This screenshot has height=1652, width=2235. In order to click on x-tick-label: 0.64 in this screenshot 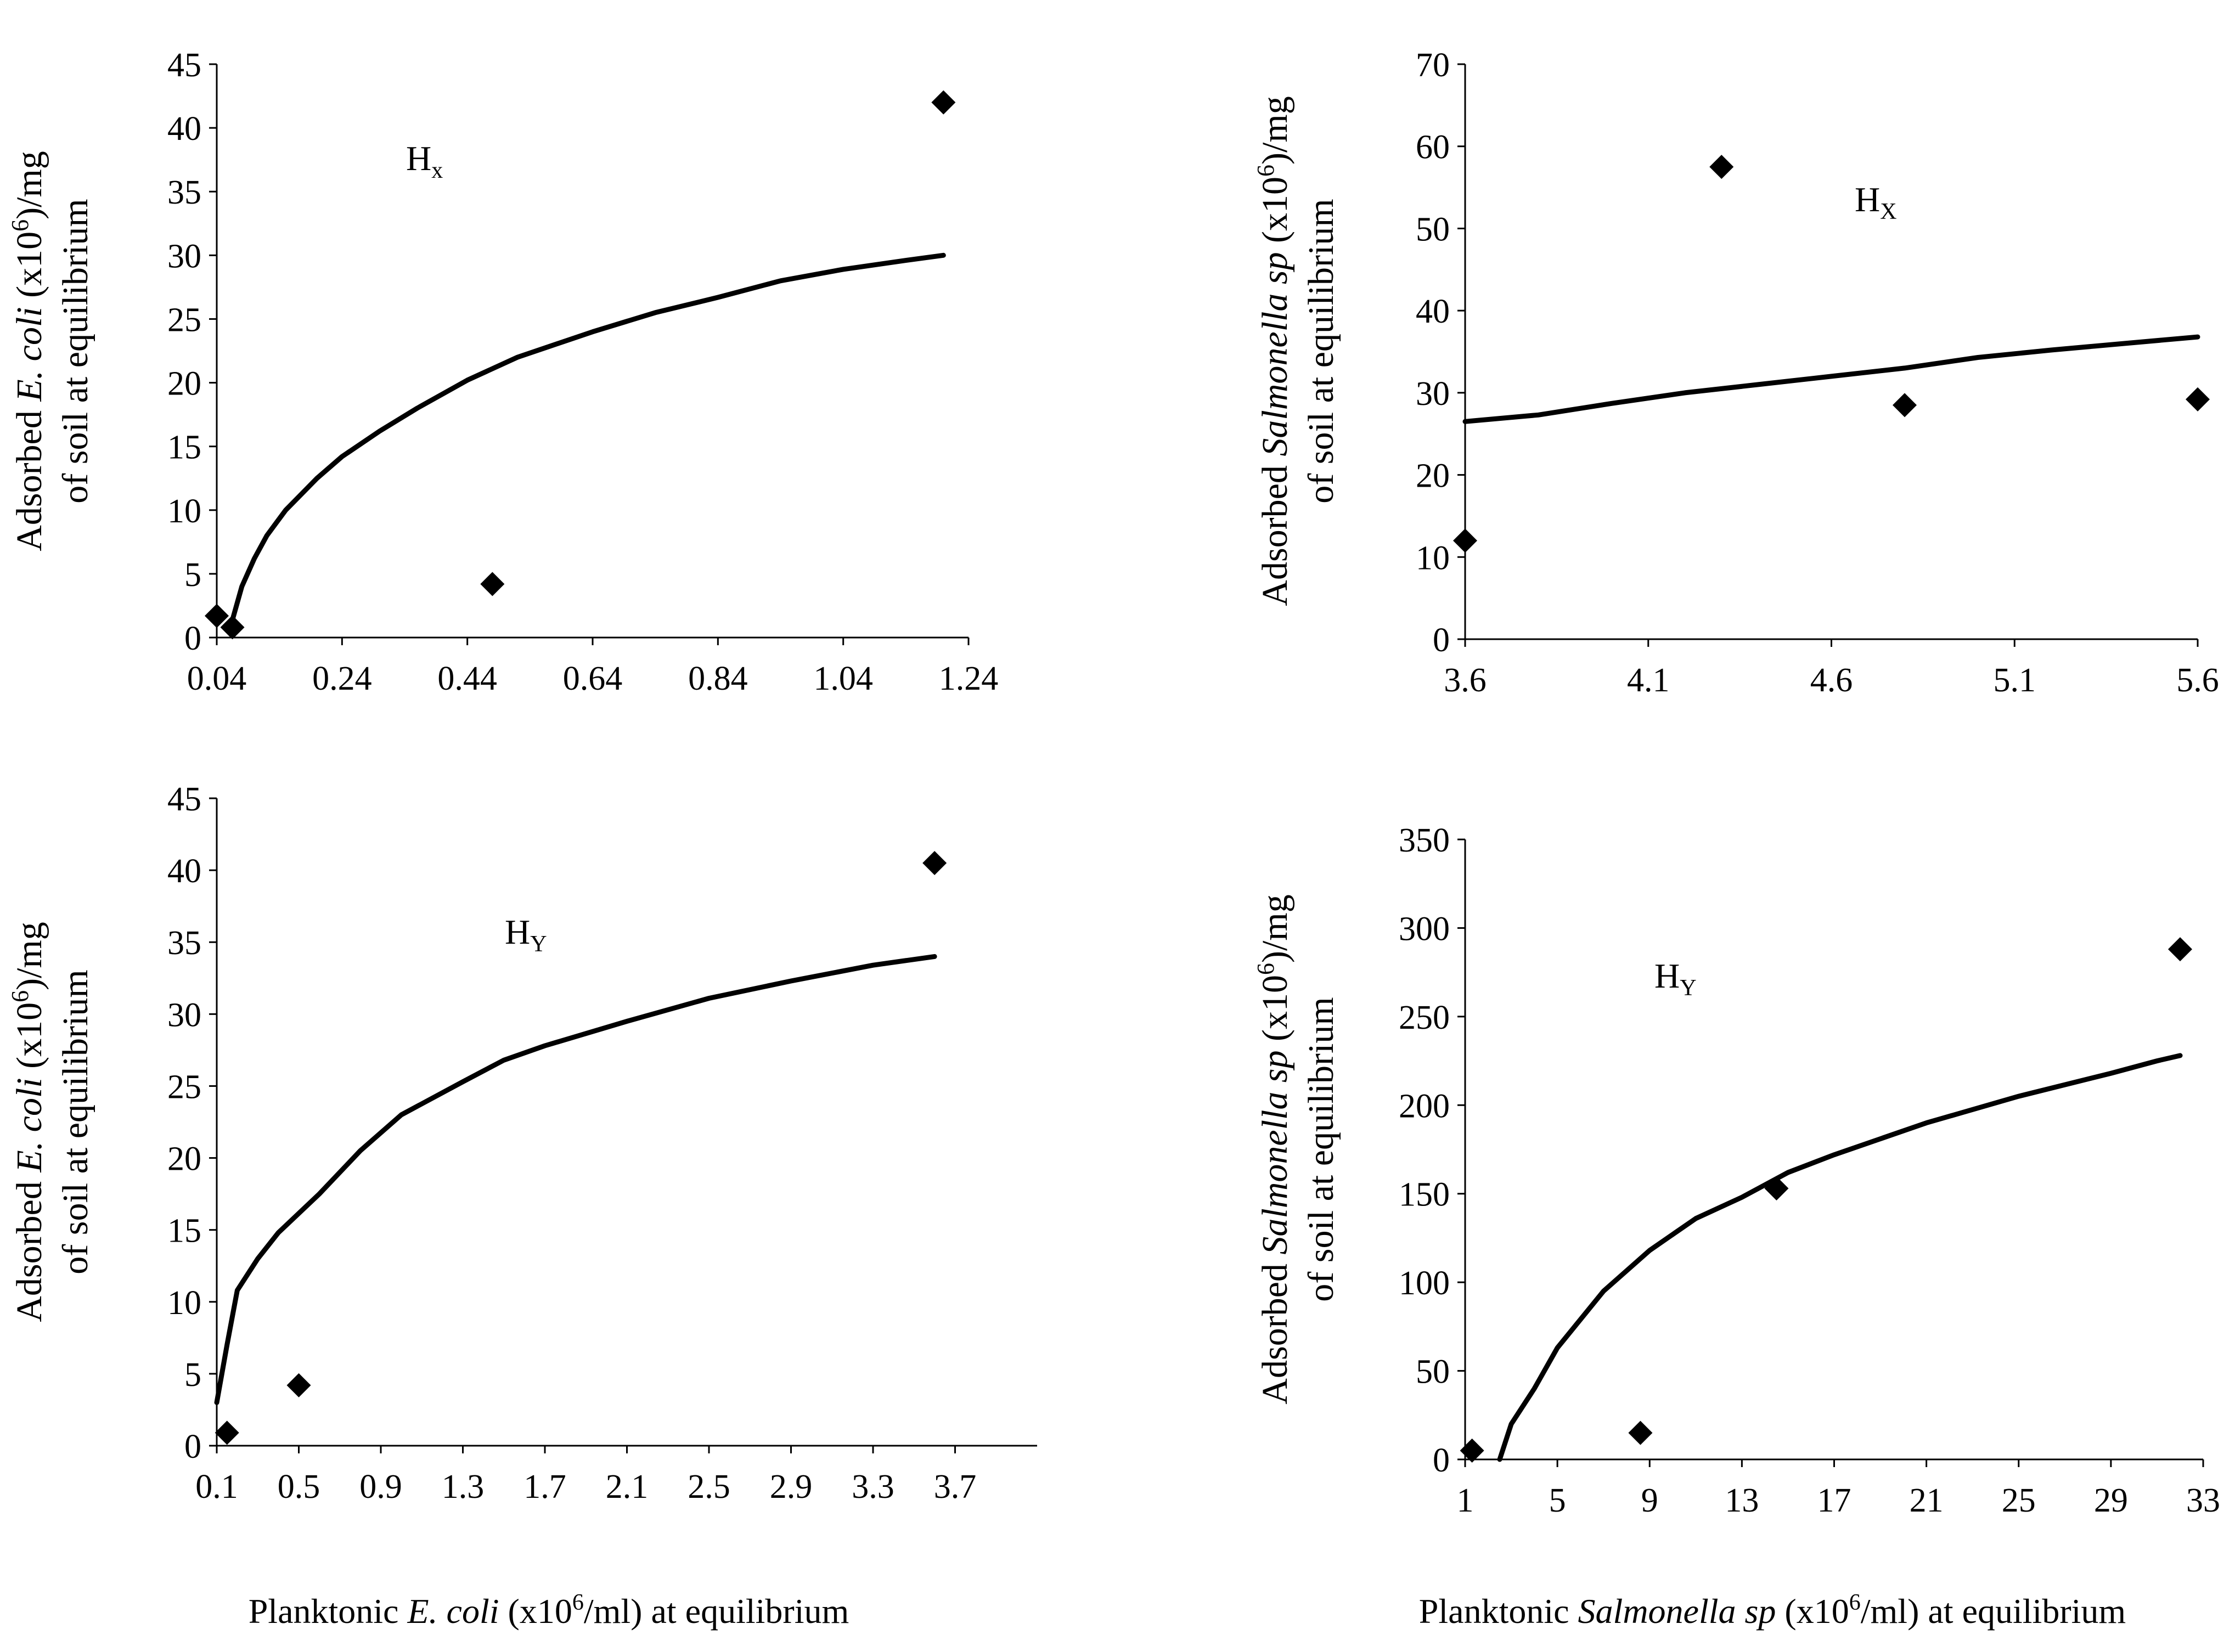, I will do `click(593, 679)`.